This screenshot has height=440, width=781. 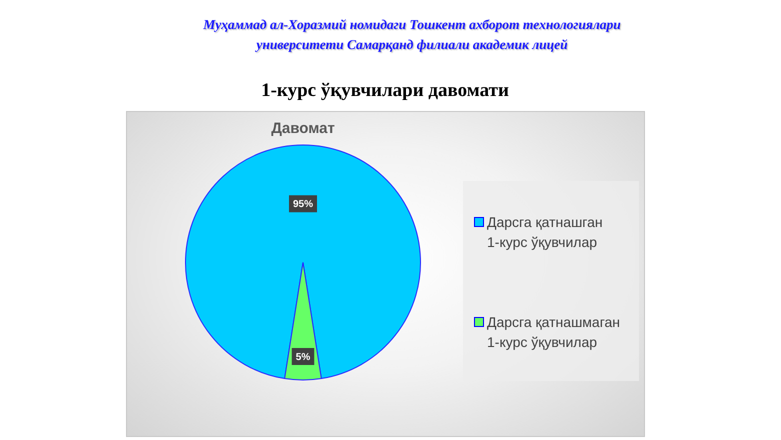 I want to click on data-label: 95%, so click(x=303, y=204).